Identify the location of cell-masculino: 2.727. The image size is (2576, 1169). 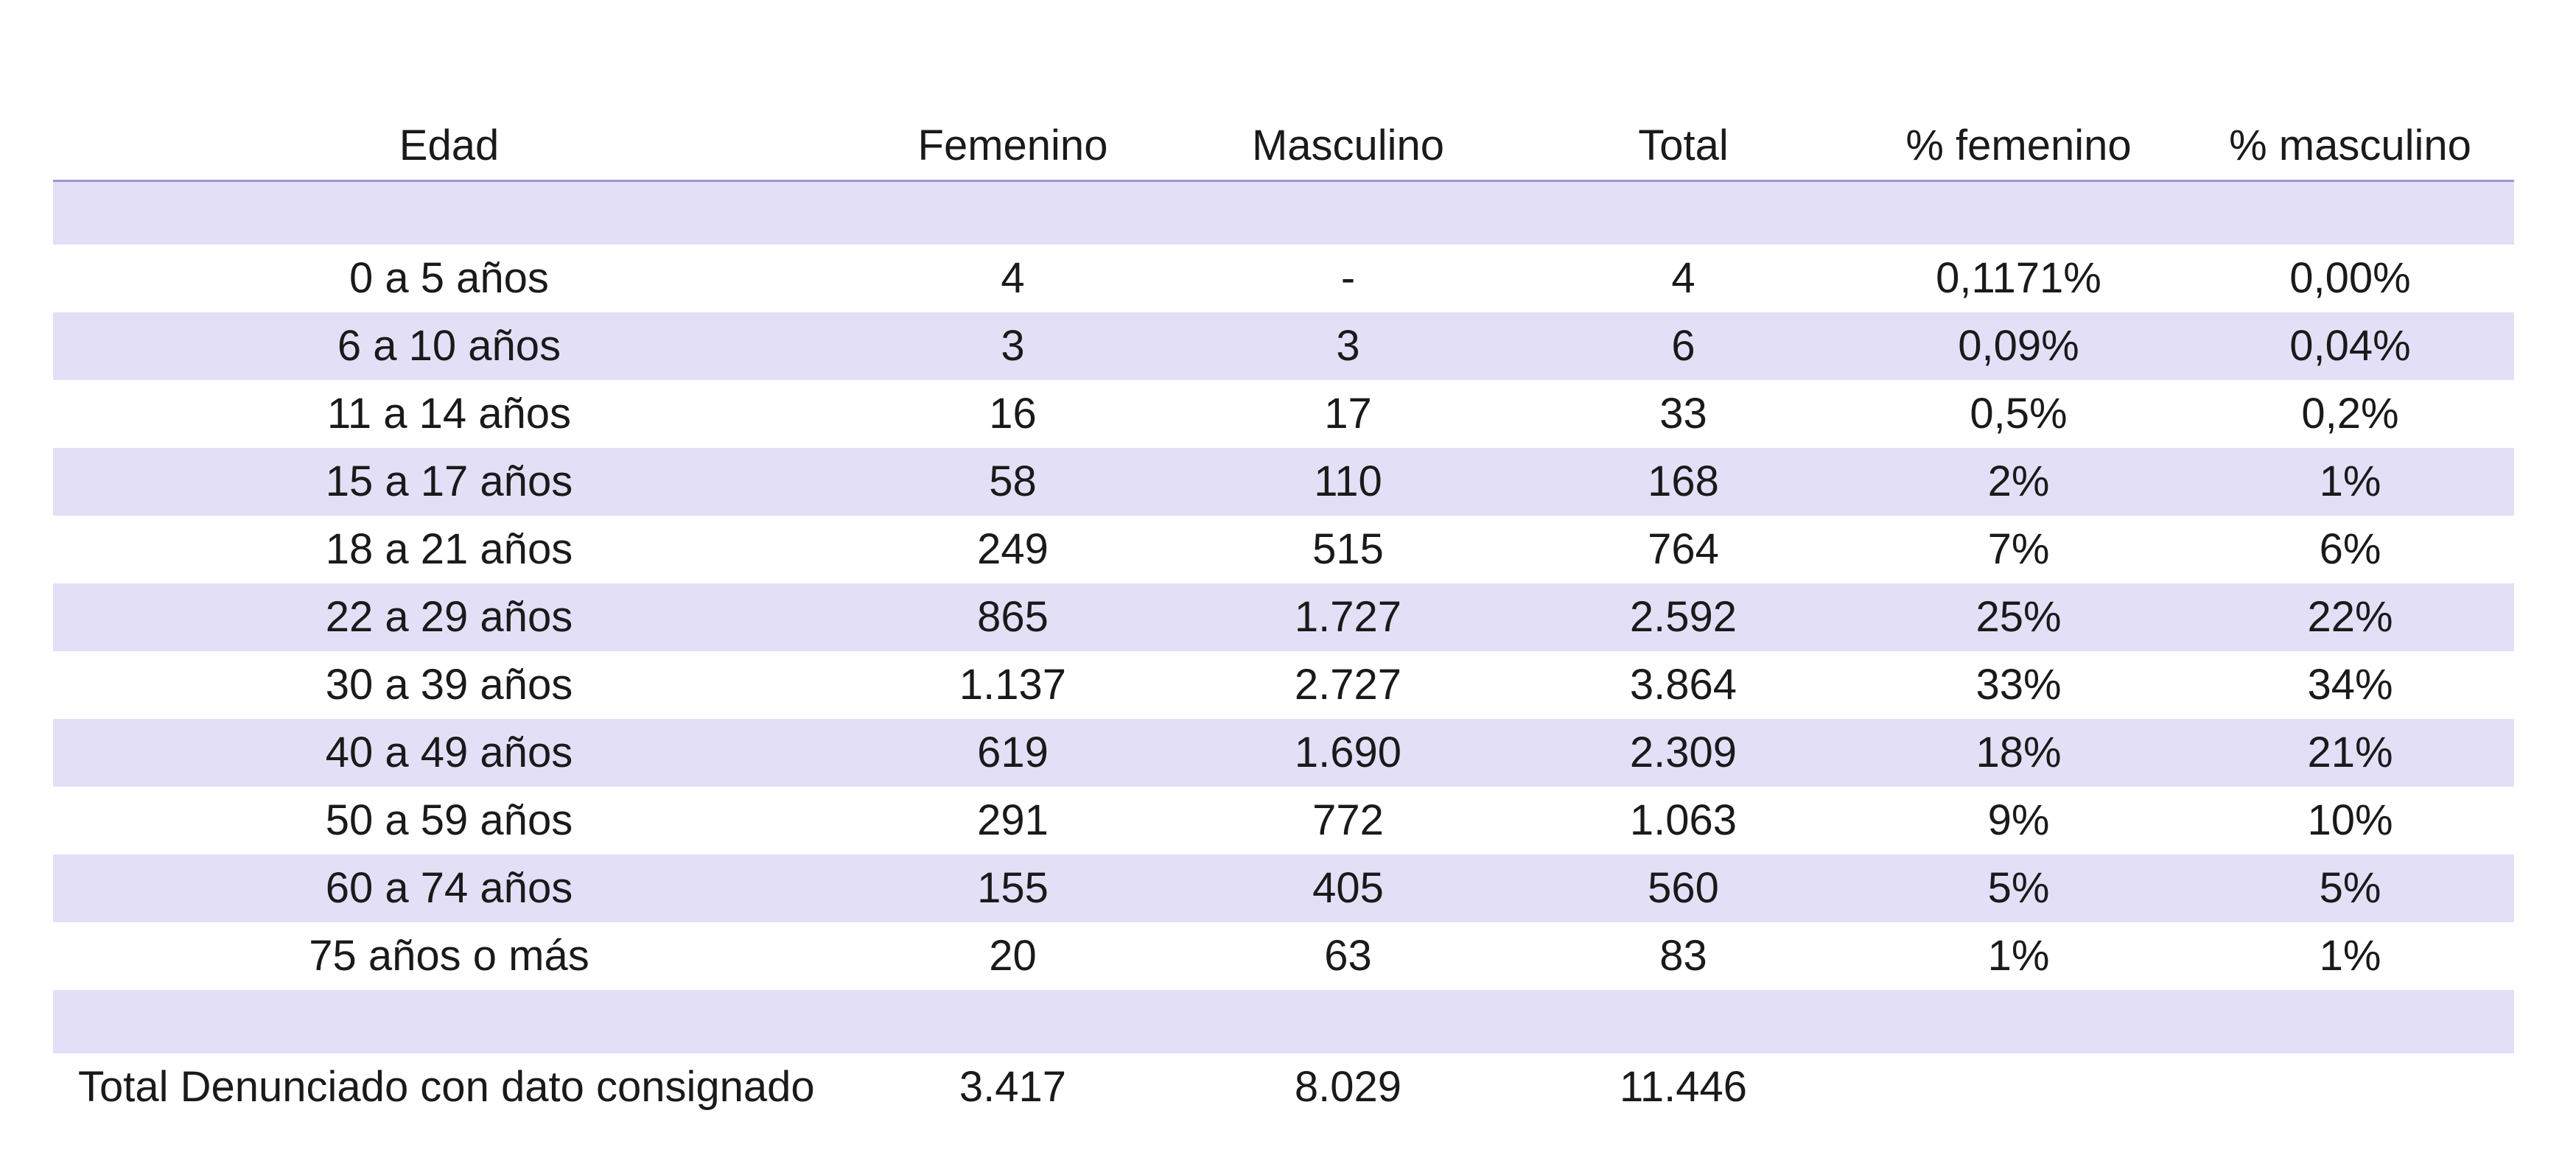
(1348, 685).